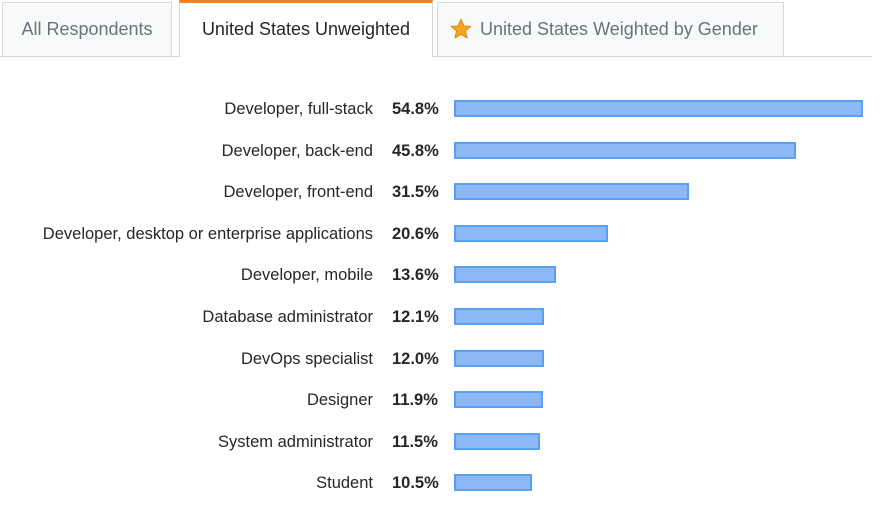  I want to click on chart-row: Developer, full-stack 54.8%, so click(440, 109).